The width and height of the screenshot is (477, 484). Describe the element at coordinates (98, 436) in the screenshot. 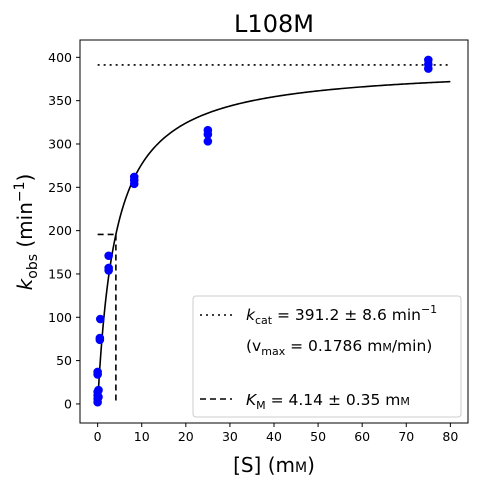

I see `x-tick-label: 0` at that location.